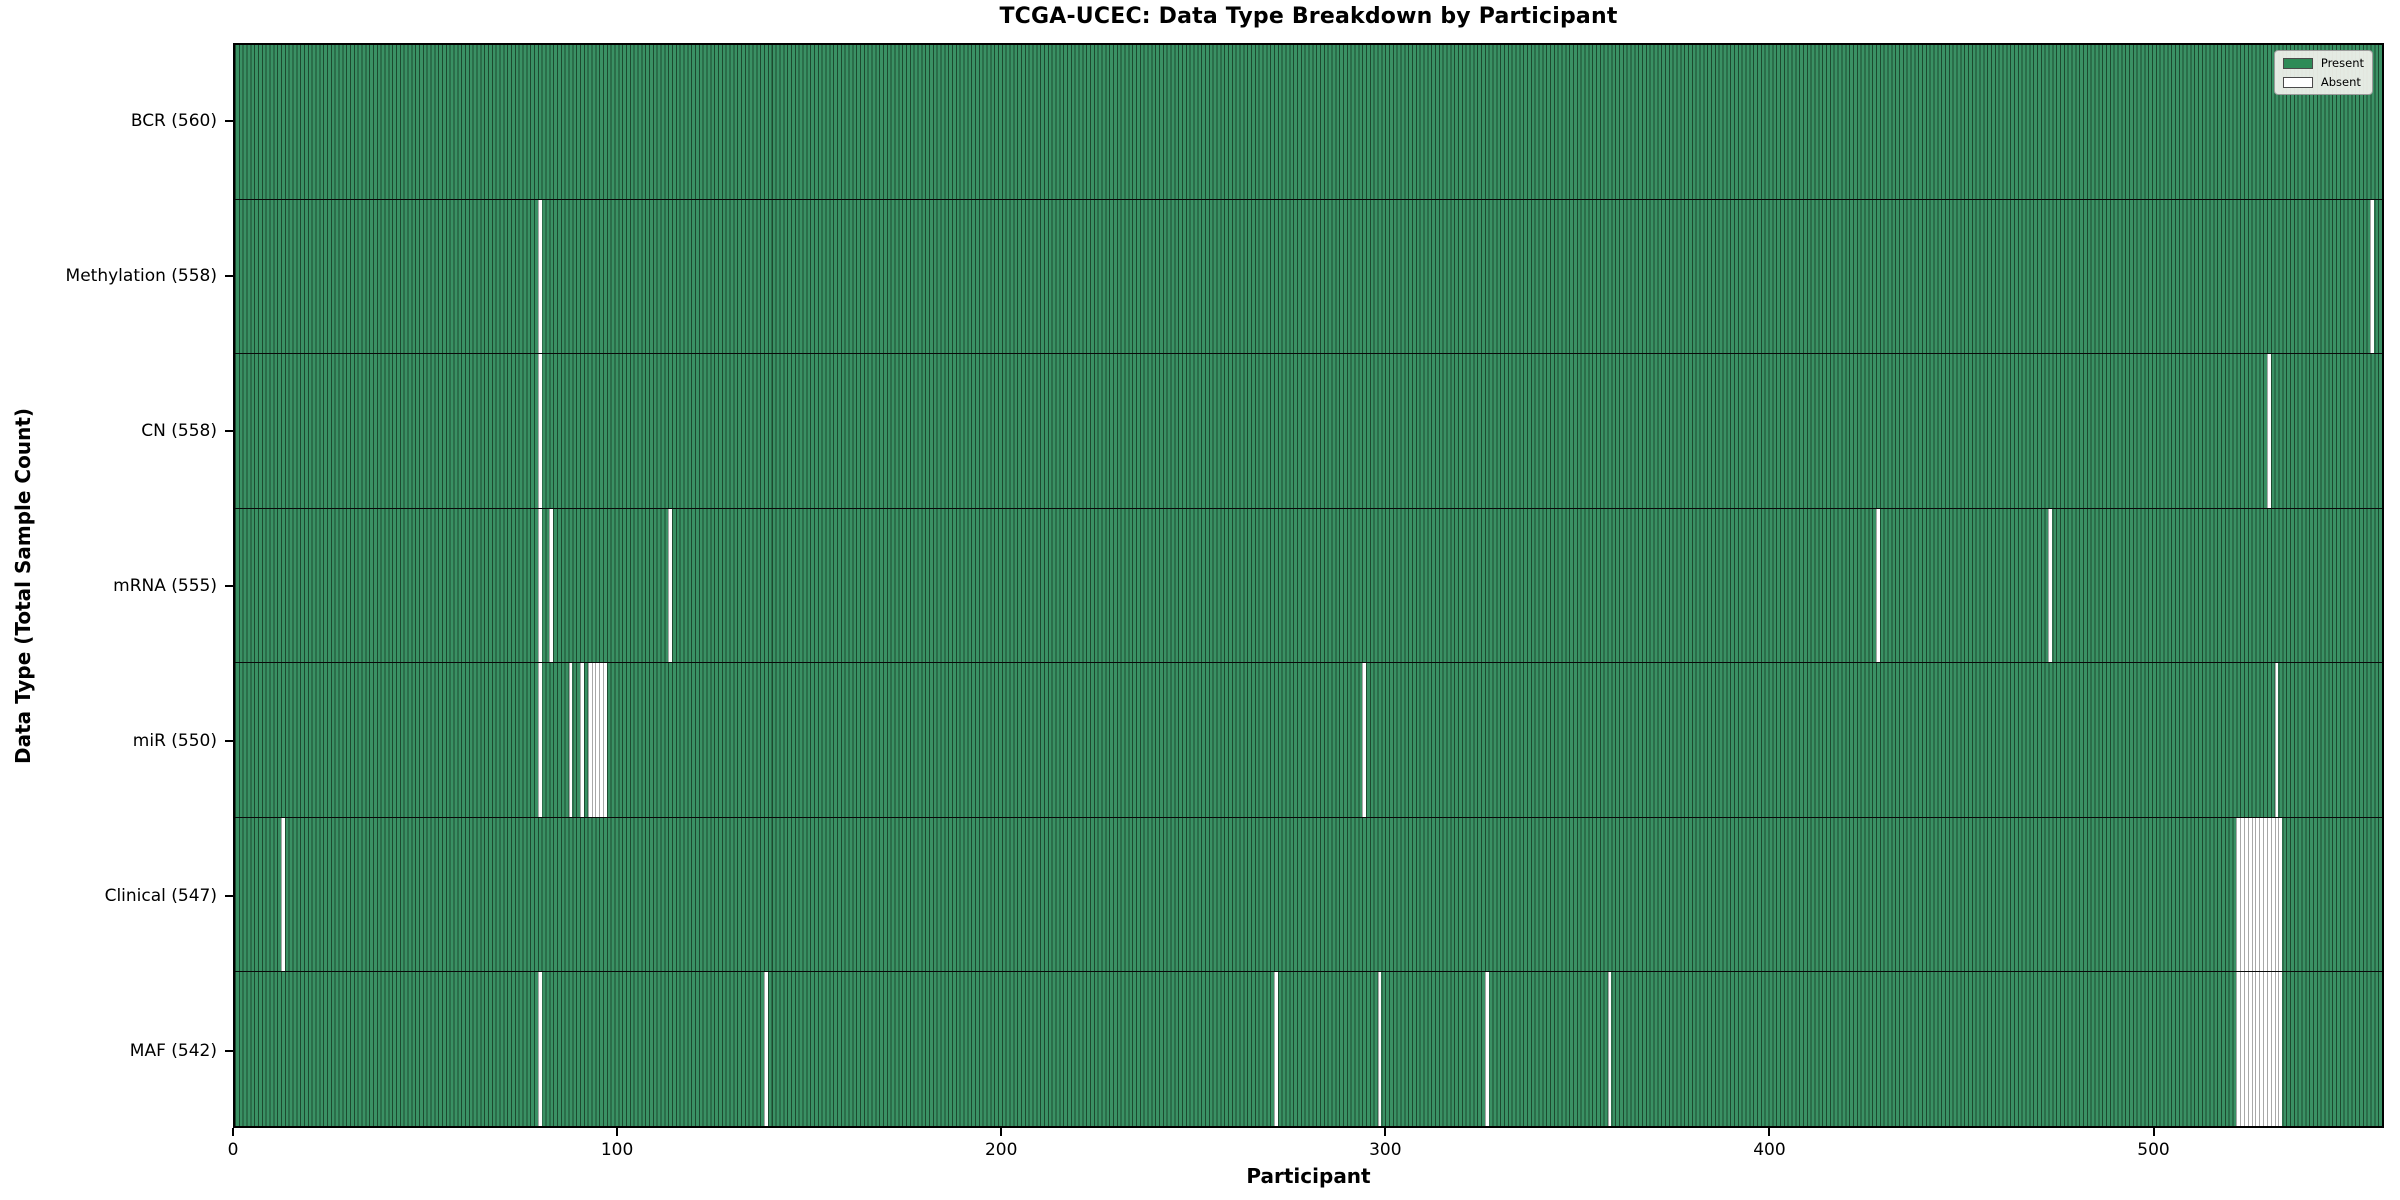  What do you see at coordinates (1001, 1150) in the screenshot?
I see `x-tick-label: 200` at bounding box center [1001, 1150].